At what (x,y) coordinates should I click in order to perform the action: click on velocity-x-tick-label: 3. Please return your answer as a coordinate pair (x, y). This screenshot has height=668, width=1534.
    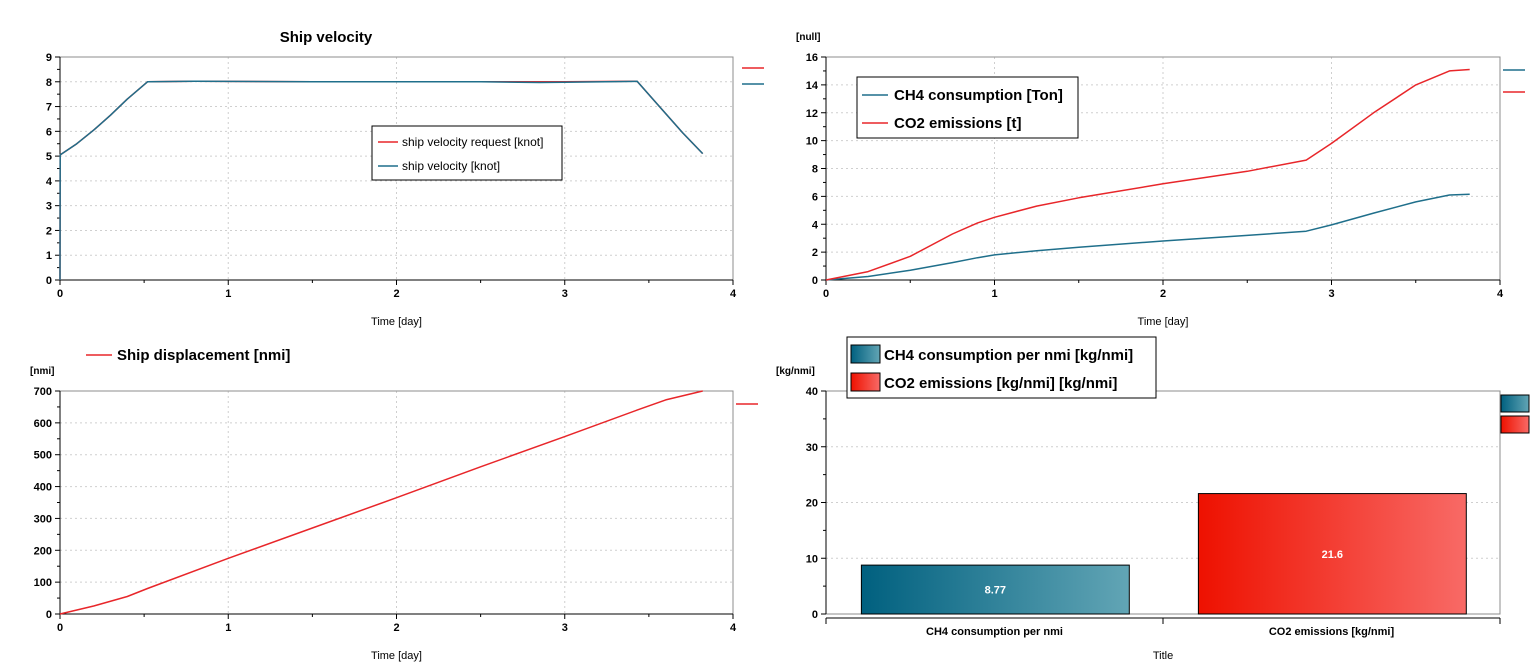
    Looking at the image, I should click on (565, 294).